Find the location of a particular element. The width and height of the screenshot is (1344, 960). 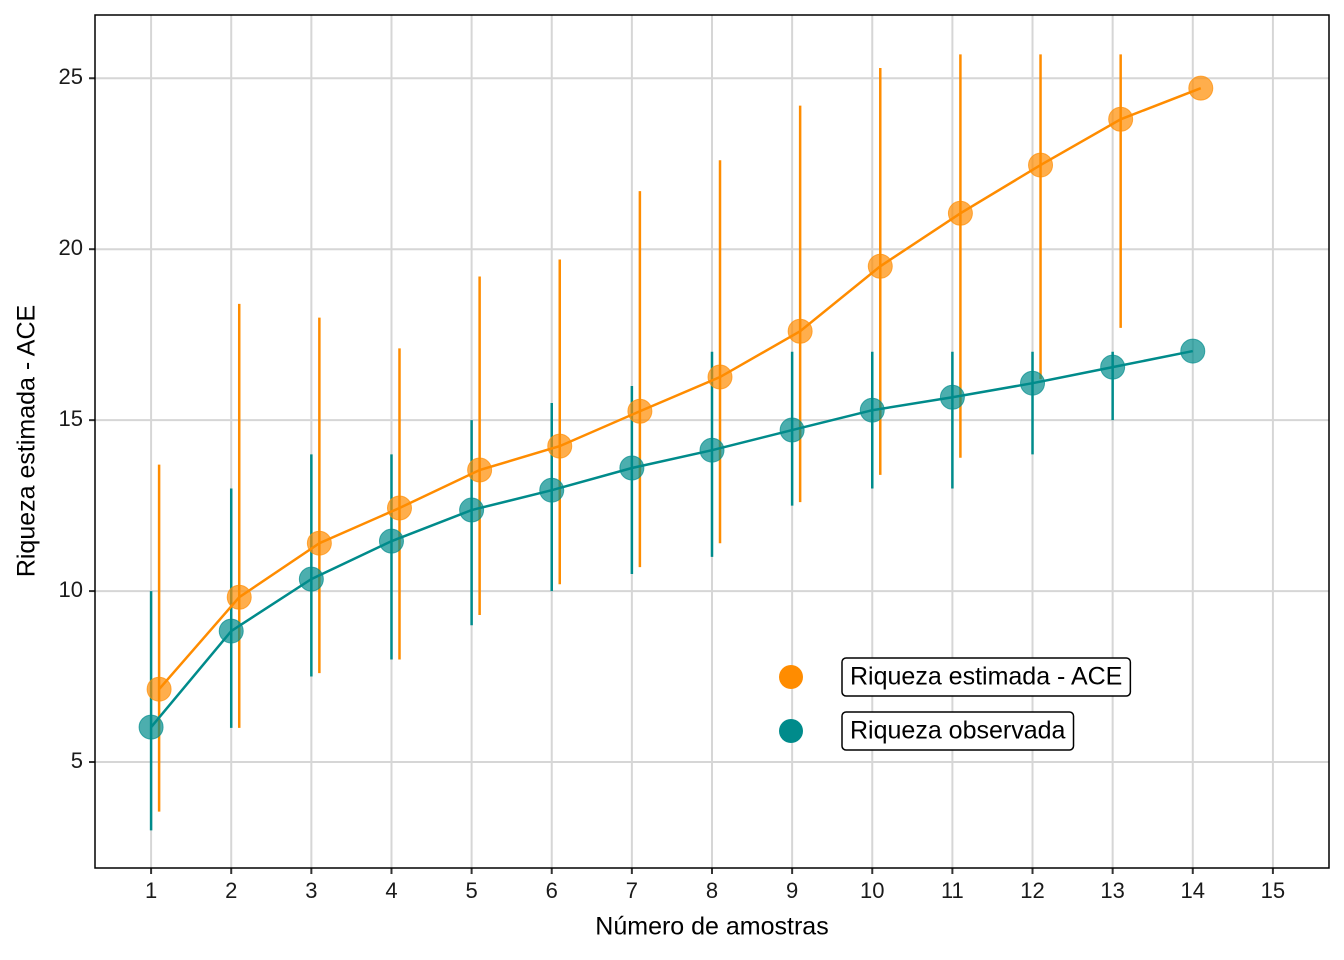

x-tick-label: 2 is located at coordinates (231, 890).